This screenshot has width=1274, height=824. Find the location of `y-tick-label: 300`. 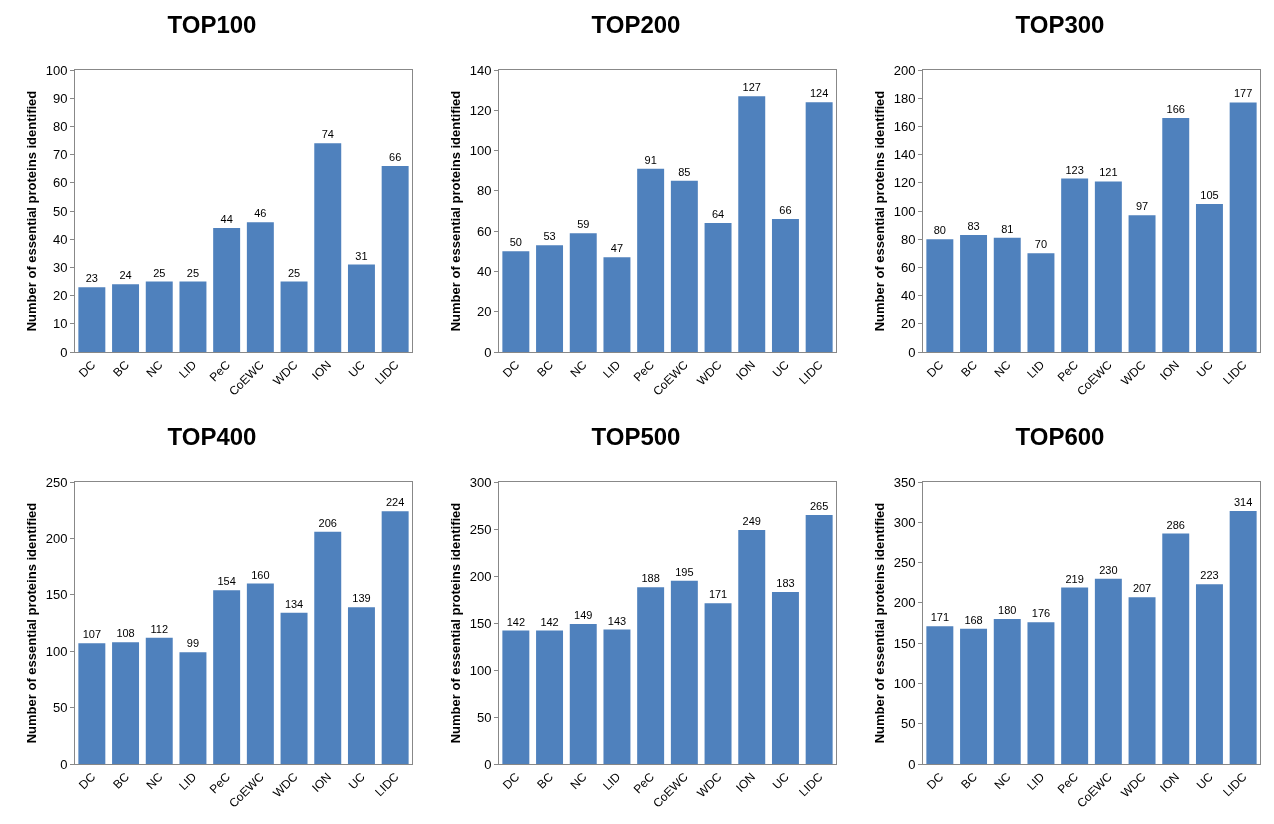

y-tick-label: 300 is located at coordinates (904, 522).